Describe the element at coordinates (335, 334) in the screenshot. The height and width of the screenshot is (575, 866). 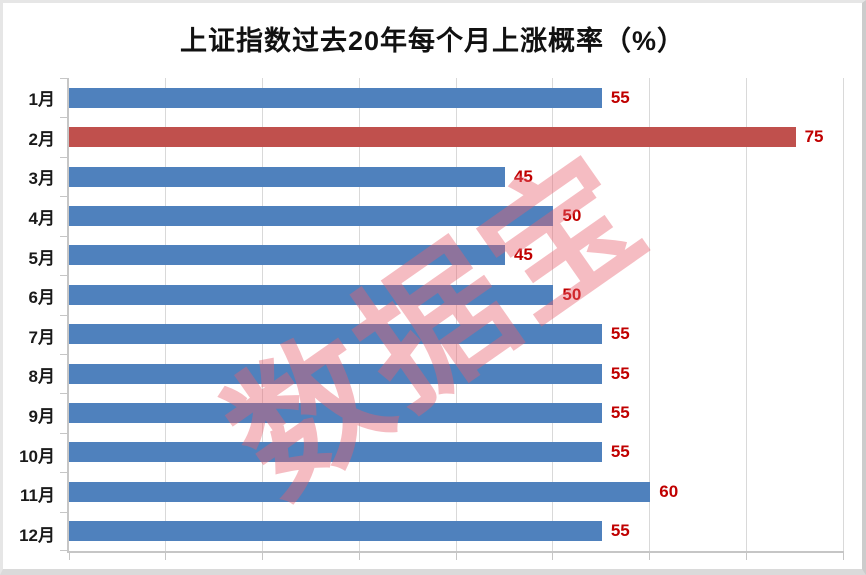
I see `bar-7月` at that location.